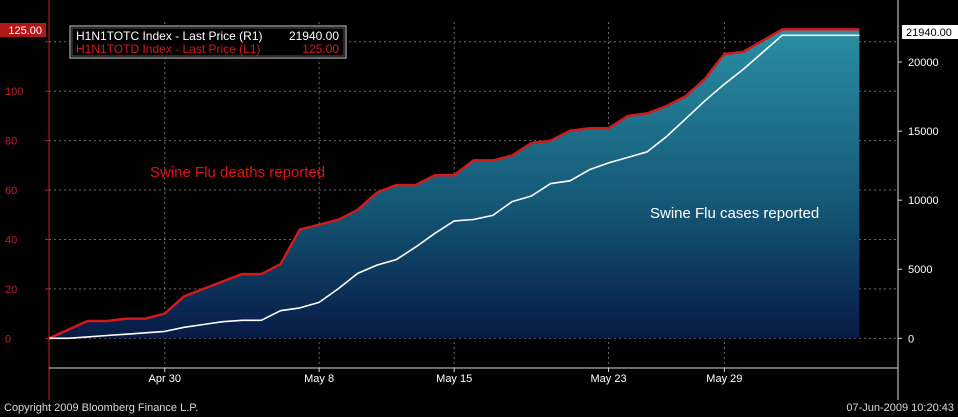 The height and width of the screenshot is (417, 958). What do you see at coordinates (8, 339) in the screenshot?
I see `left-tick-label: 0` at bounding box center [8, 339].